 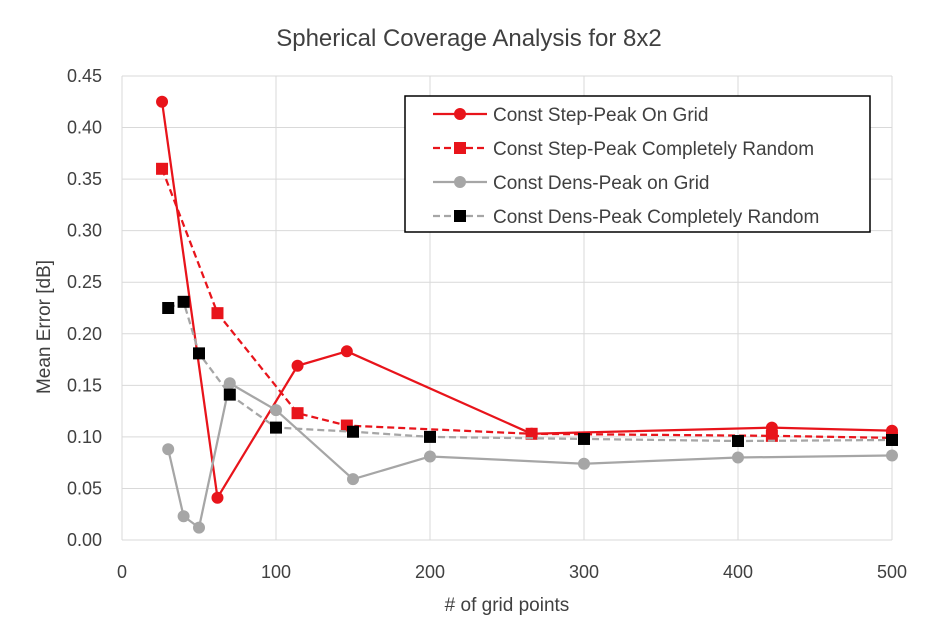 What do you see at coordinates (584, 572) in the screenshot?
I see `x-tick-label: 300` at bounding box center [584, 572].